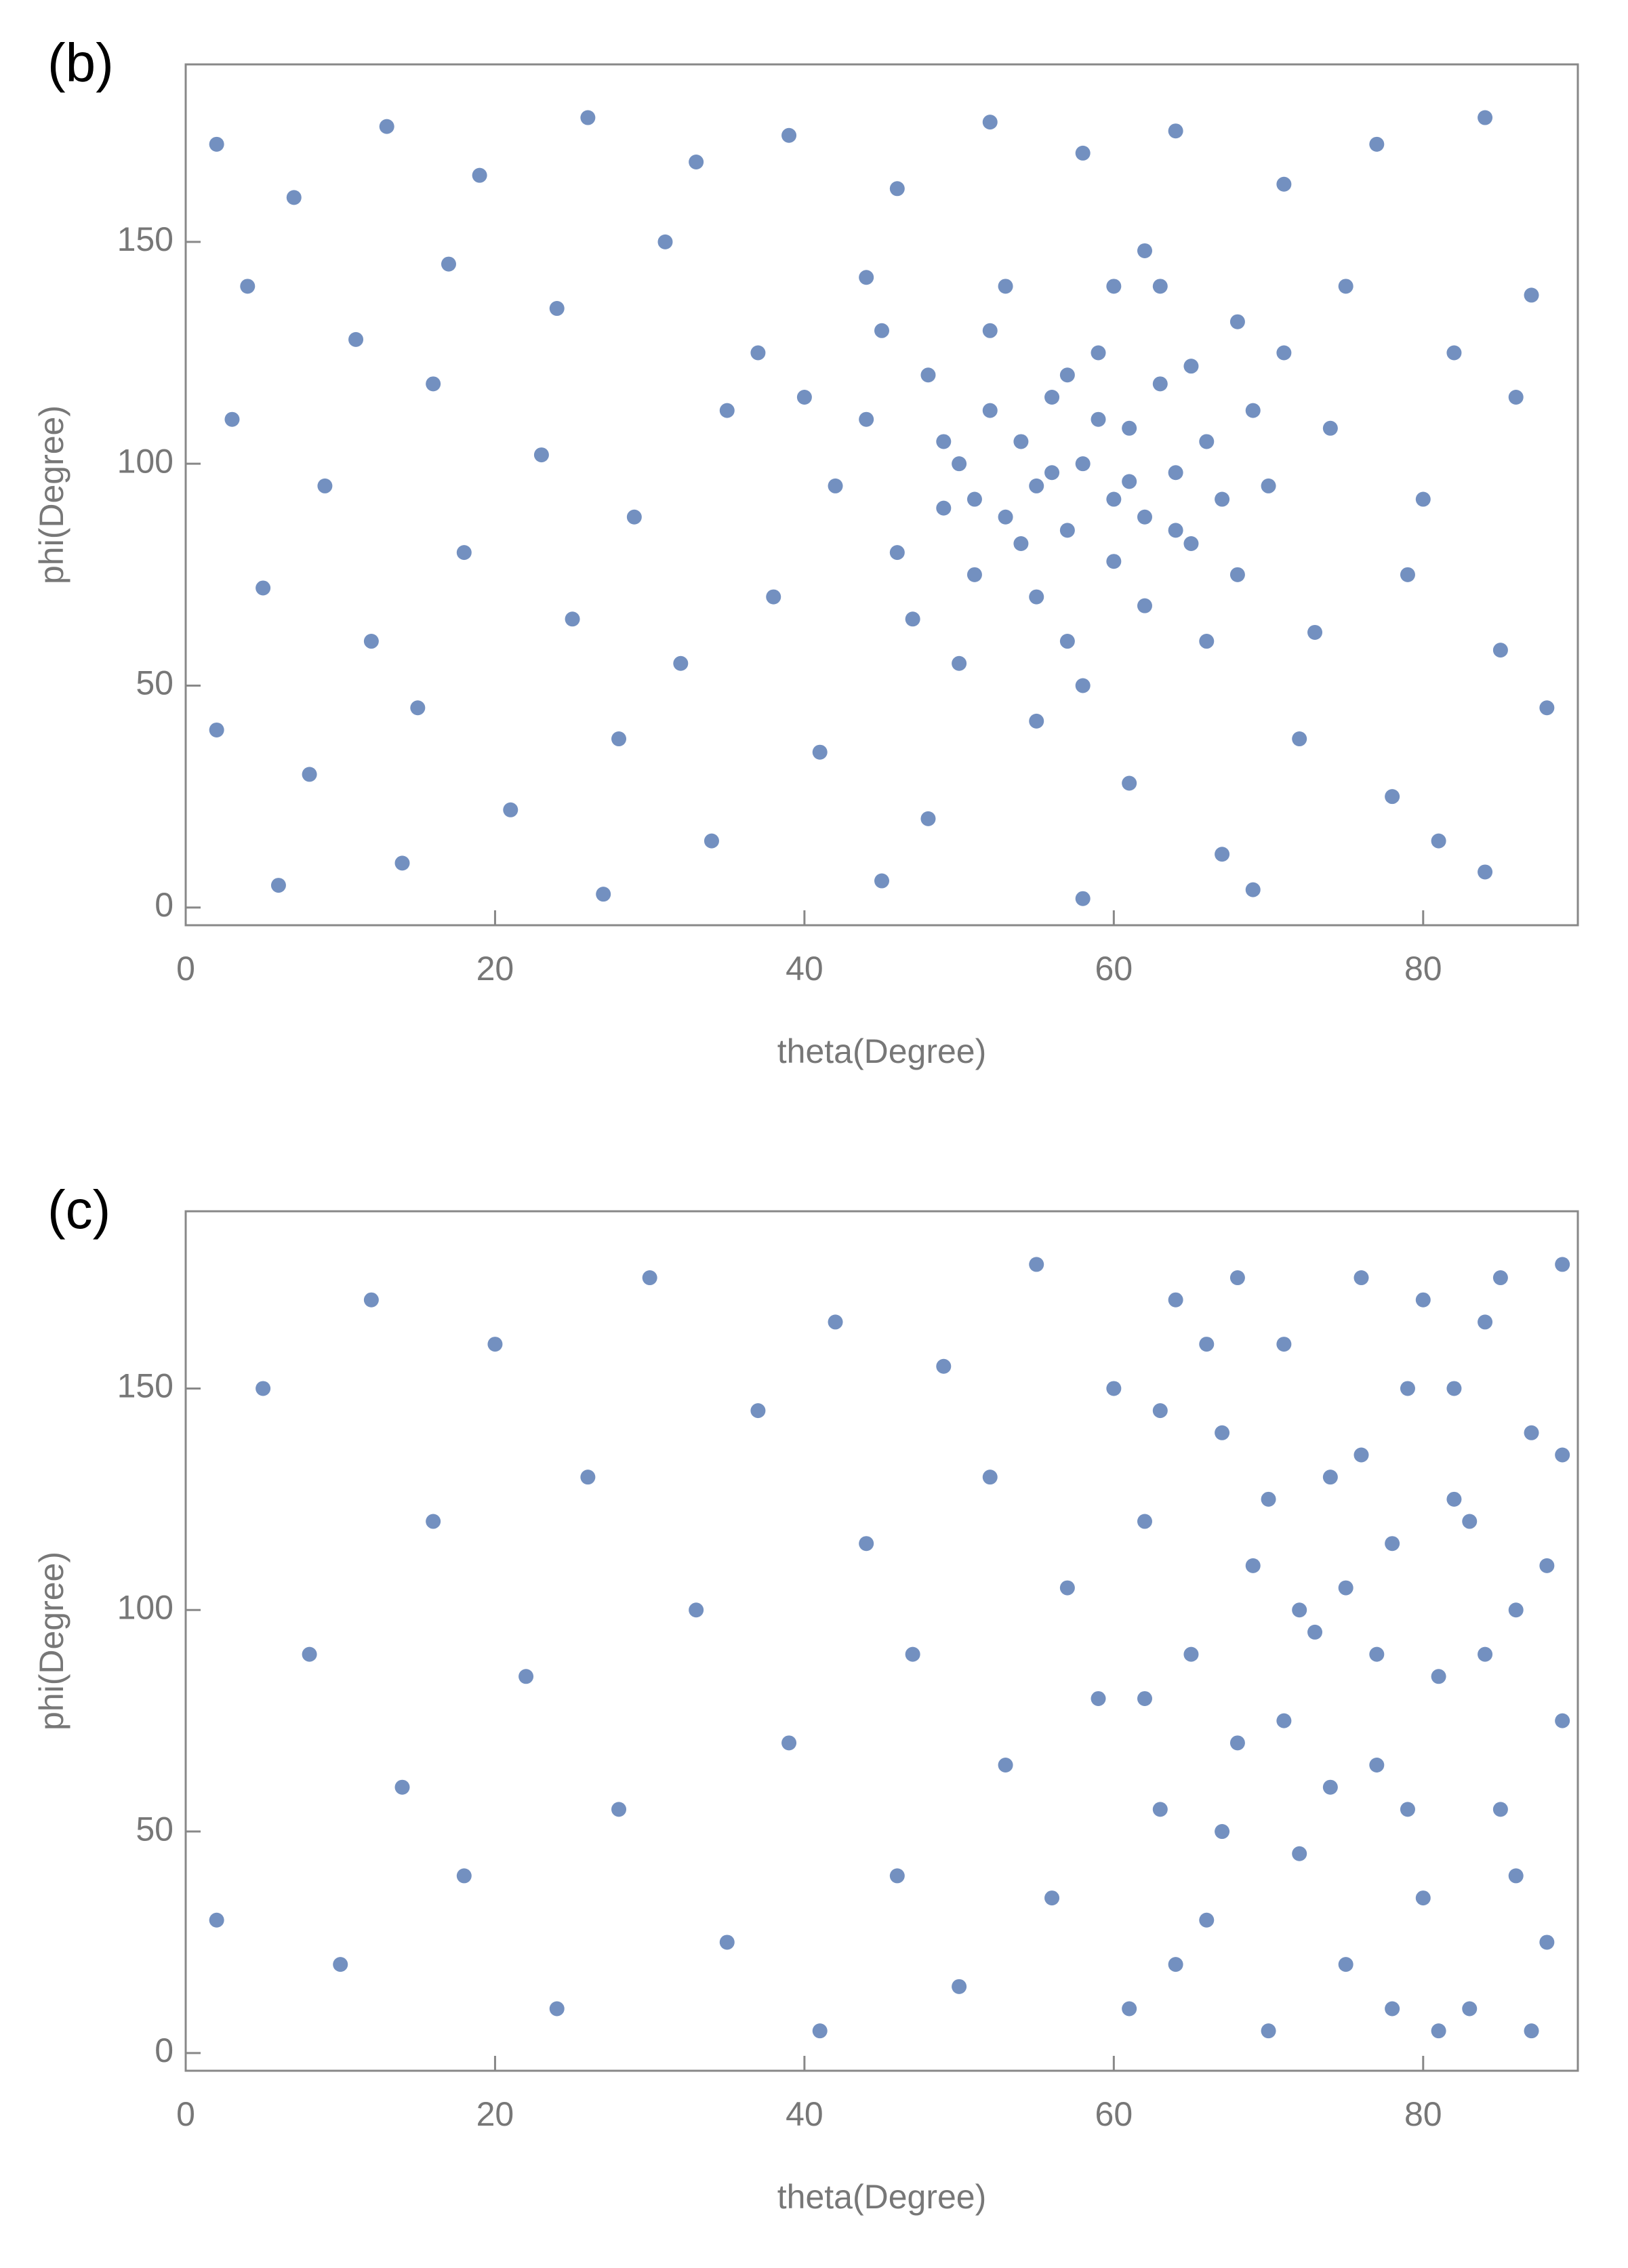  What do you see at coordinates (804, 2114) in the screenshot?
I see `x-tick-label: 40` at bounding box center [804, 2114].